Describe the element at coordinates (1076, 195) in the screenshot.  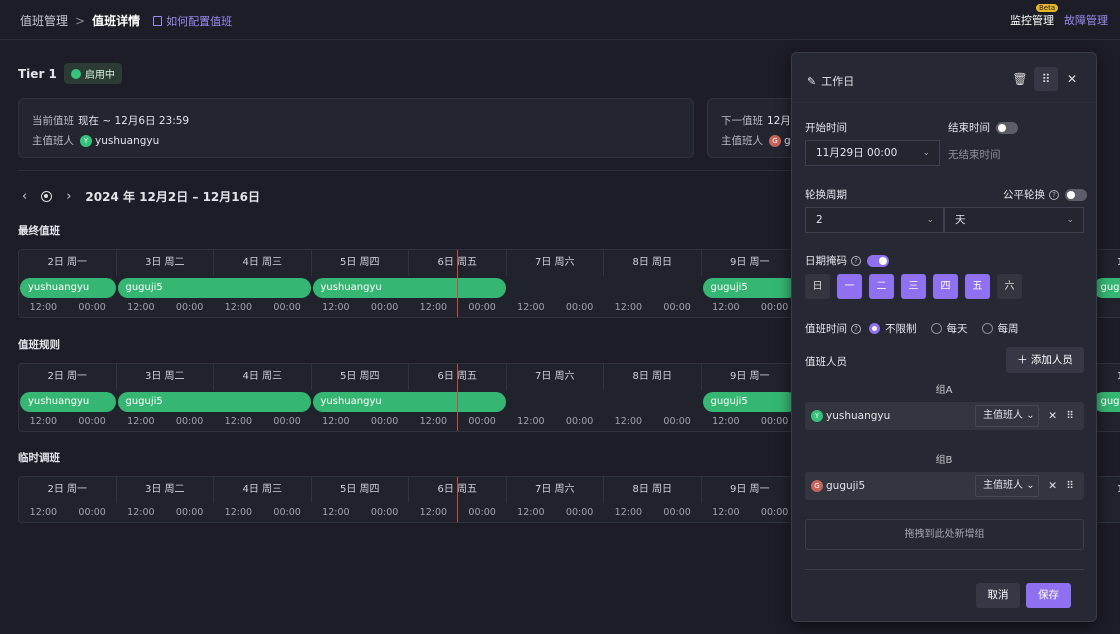
I see `fair-rotation-toggle` at that location.